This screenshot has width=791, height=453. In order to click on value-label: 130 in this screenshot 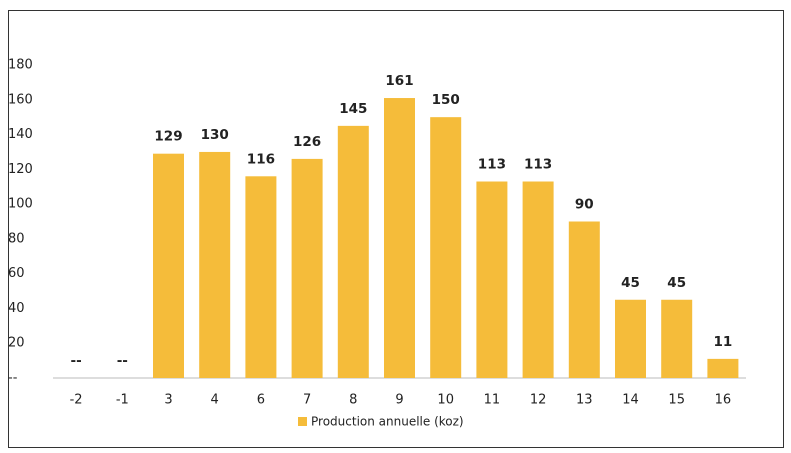, I will do `click(215, 135)`.